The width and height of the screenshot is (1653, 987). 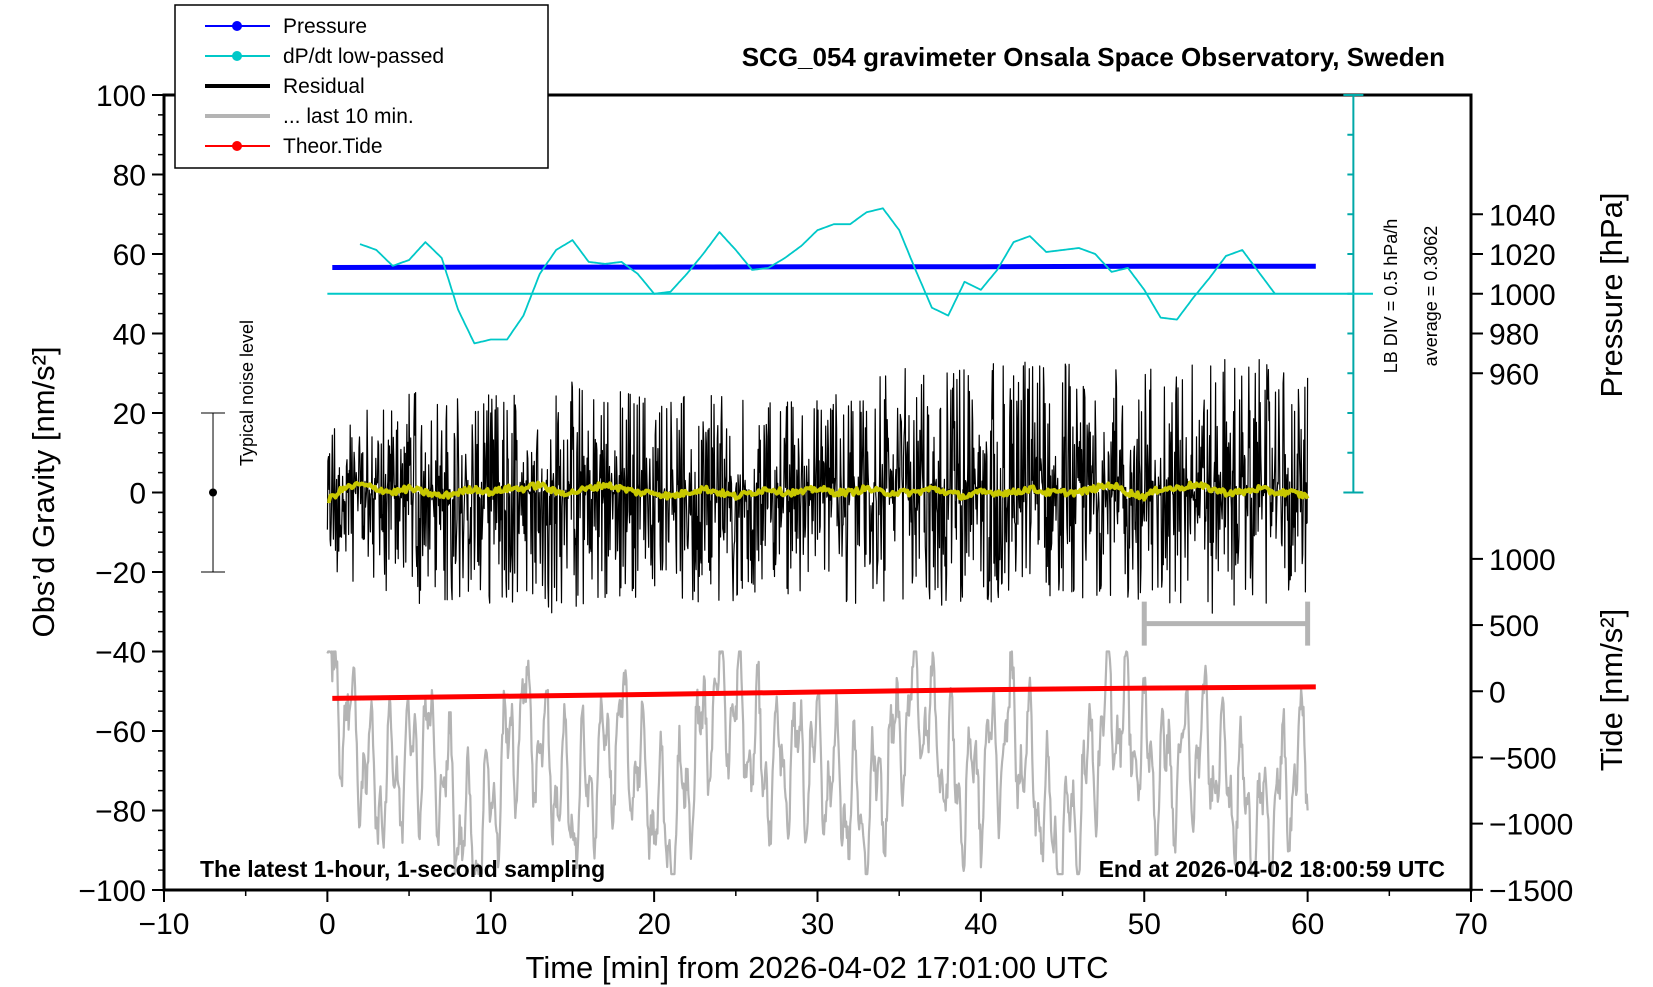 What do you see at coordinates (120, 573) in the screenshot?
I see `y-left-tick-label: −20` at bounding box center [120, 573].